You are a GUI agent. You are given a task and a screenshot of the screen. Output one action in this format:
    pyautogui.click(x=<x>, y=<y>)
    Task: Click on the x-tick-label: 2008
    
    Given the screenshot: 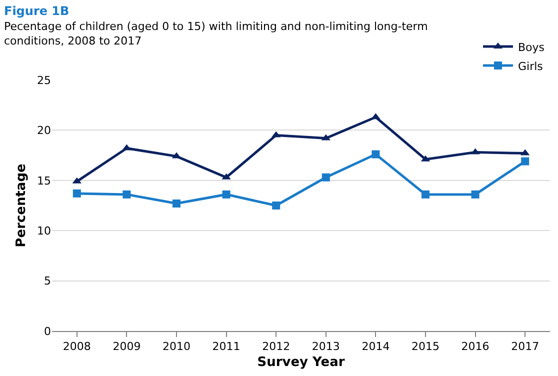 What is the action you would take?
    pyautogui.click(x=76, y=347)
    